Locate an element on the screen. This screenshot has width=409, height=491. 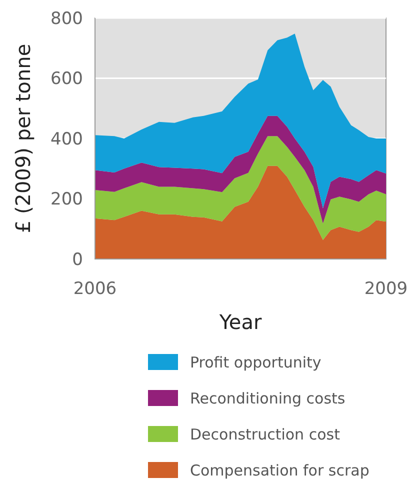
y-tick-label: 600 is located at coordinates (66, 79).